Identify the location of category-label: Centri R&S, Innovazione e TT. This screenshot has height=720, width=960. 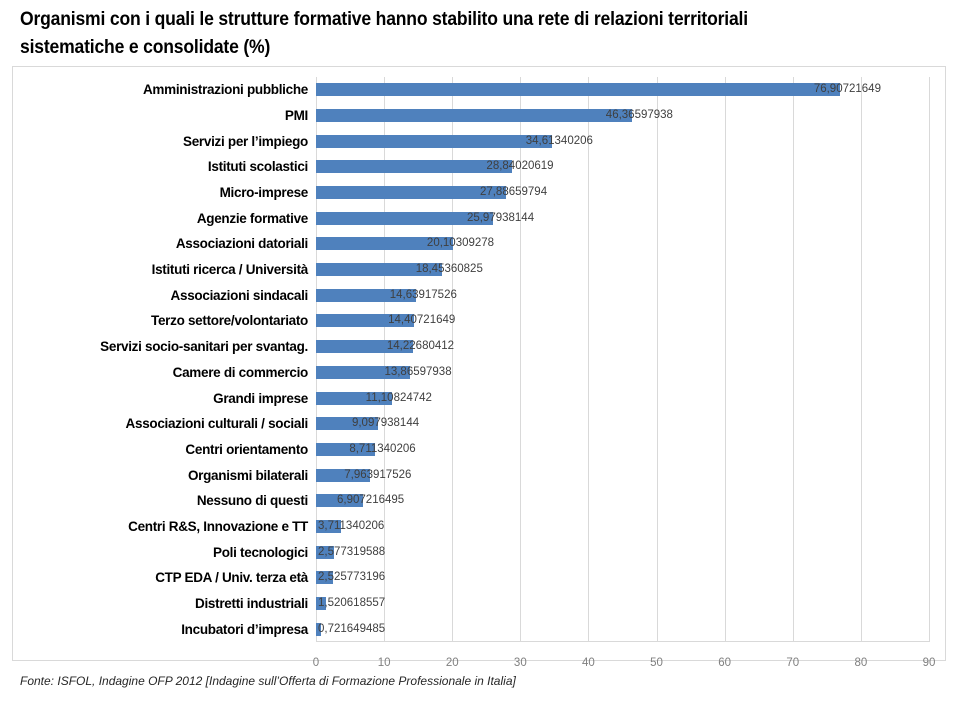
(218, 526).